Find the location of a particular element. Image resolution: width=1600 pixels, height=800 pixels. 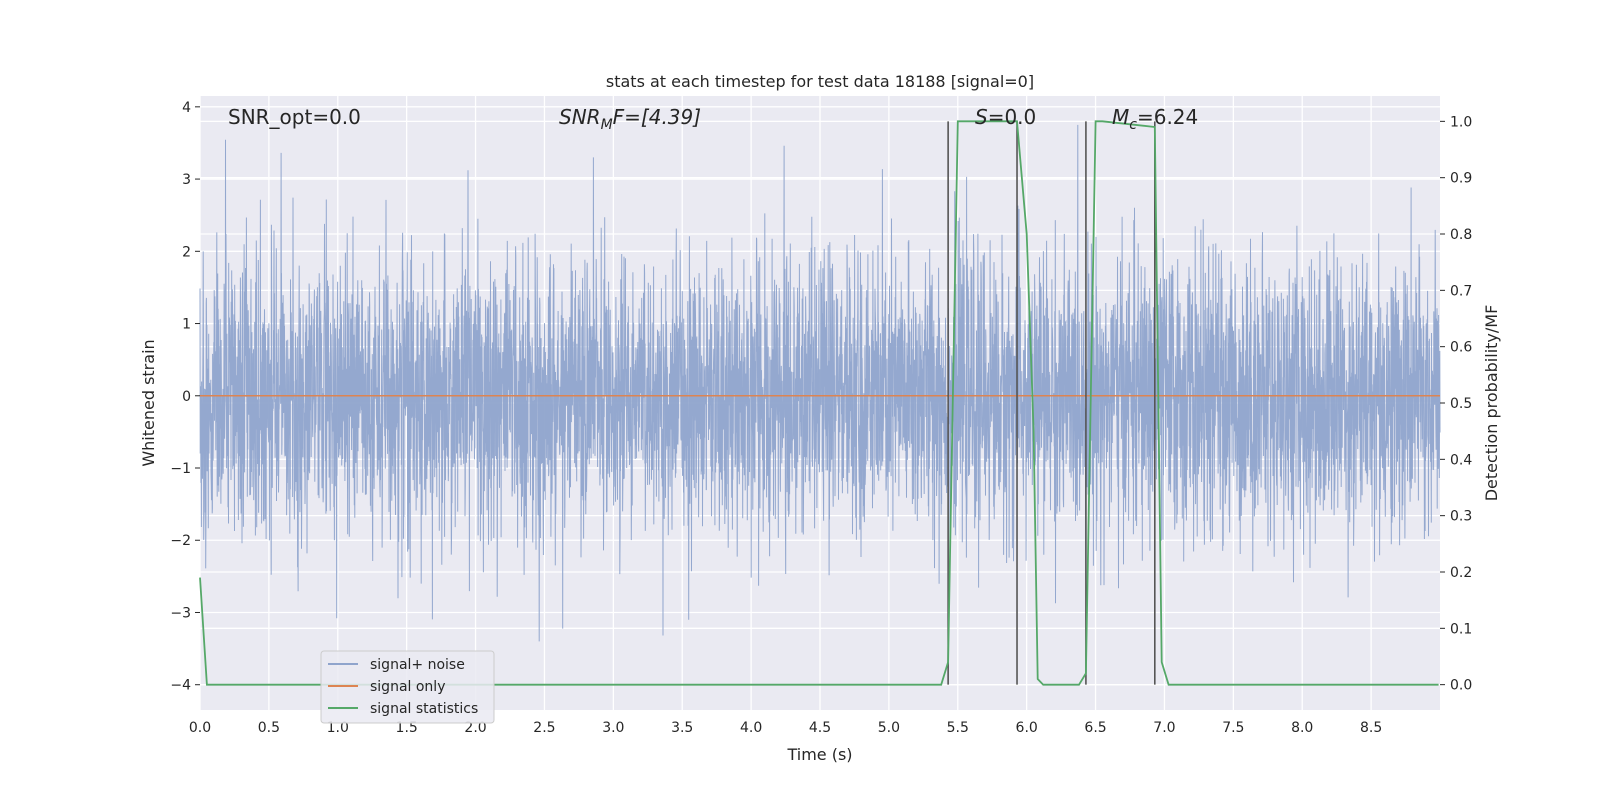

x-tick-label: 5.5 is located at coordinates (958, 728).